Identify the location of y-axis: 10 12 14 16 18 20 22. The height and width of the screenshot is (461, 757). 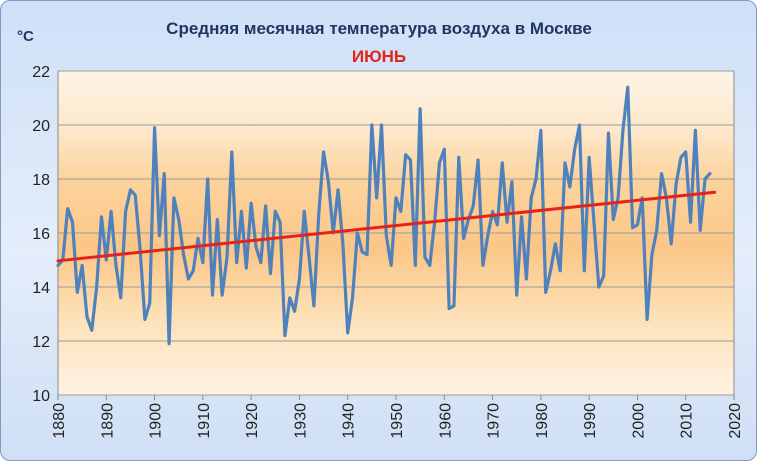
(41, 234).